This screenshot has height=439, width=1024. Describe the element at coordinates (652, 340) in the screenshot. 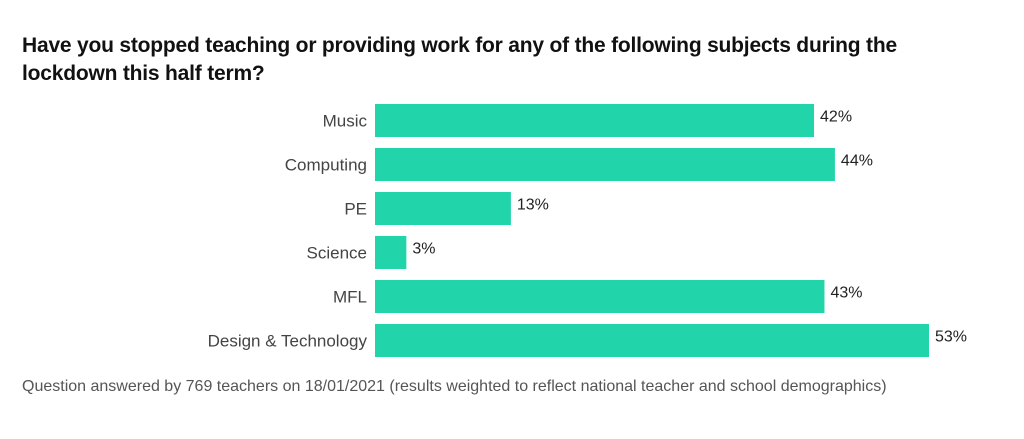

I see `bar-design-technology` at that location.